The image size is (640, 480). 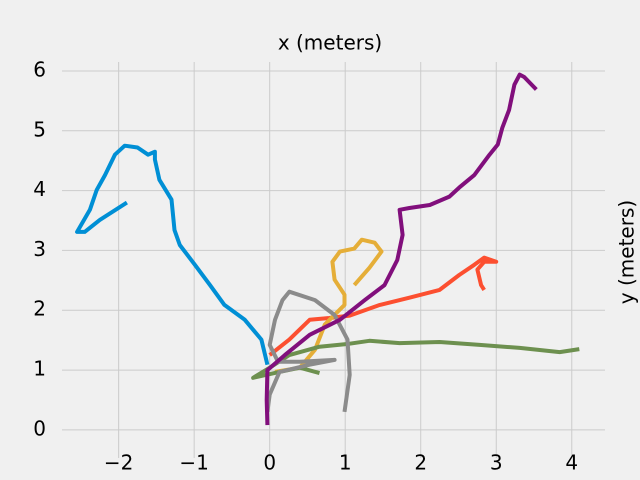 I want to click on x-tick-label: 0, so click(x=269, y=463).